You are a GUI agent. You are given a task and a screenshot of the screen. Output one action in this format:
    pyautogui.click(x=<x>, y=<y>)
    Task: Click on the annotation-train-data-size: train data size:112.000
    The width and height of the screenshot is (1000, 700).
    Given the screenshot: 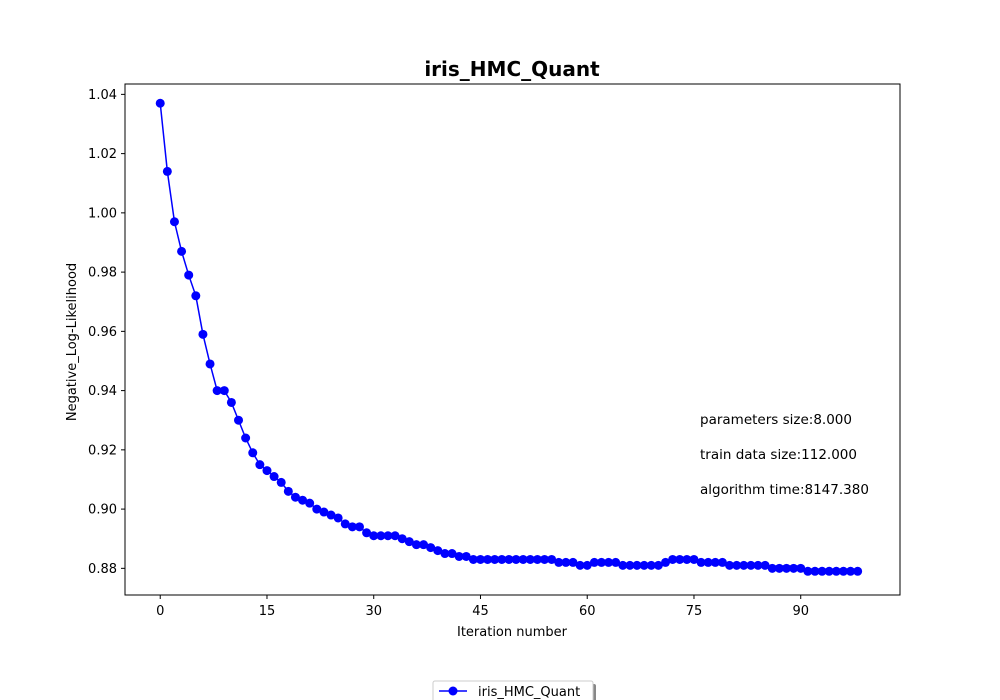 What is the action you would take?
    pyautogui.click(x=778, y=455)
    